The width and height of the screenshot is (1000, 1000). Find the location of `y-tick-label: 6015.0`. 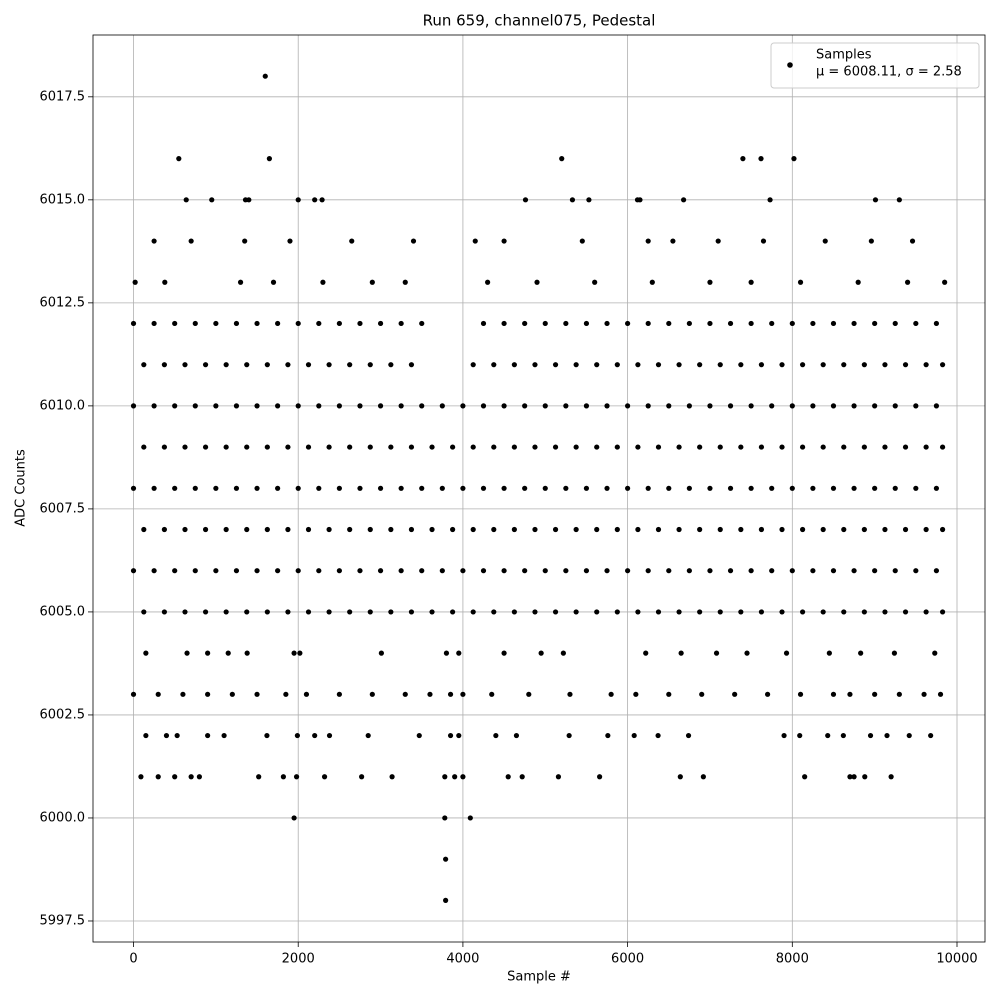

y-tick-label: 6015.0 is located at coordinates (63, 199).